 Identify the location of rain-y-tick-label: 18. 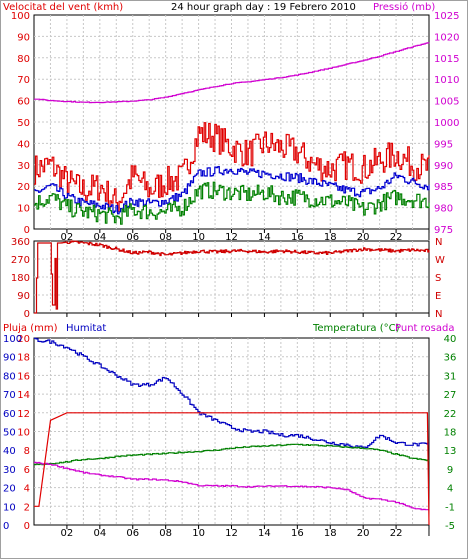
(23, 358).